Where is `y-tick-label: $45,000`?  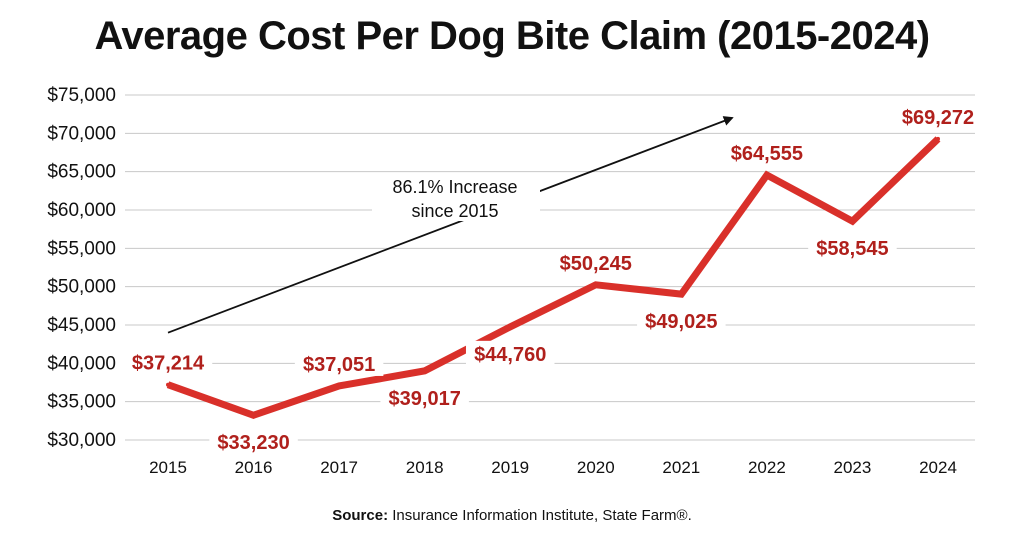
y-tick-label: $45,000 is located at coordinates (81, 325).